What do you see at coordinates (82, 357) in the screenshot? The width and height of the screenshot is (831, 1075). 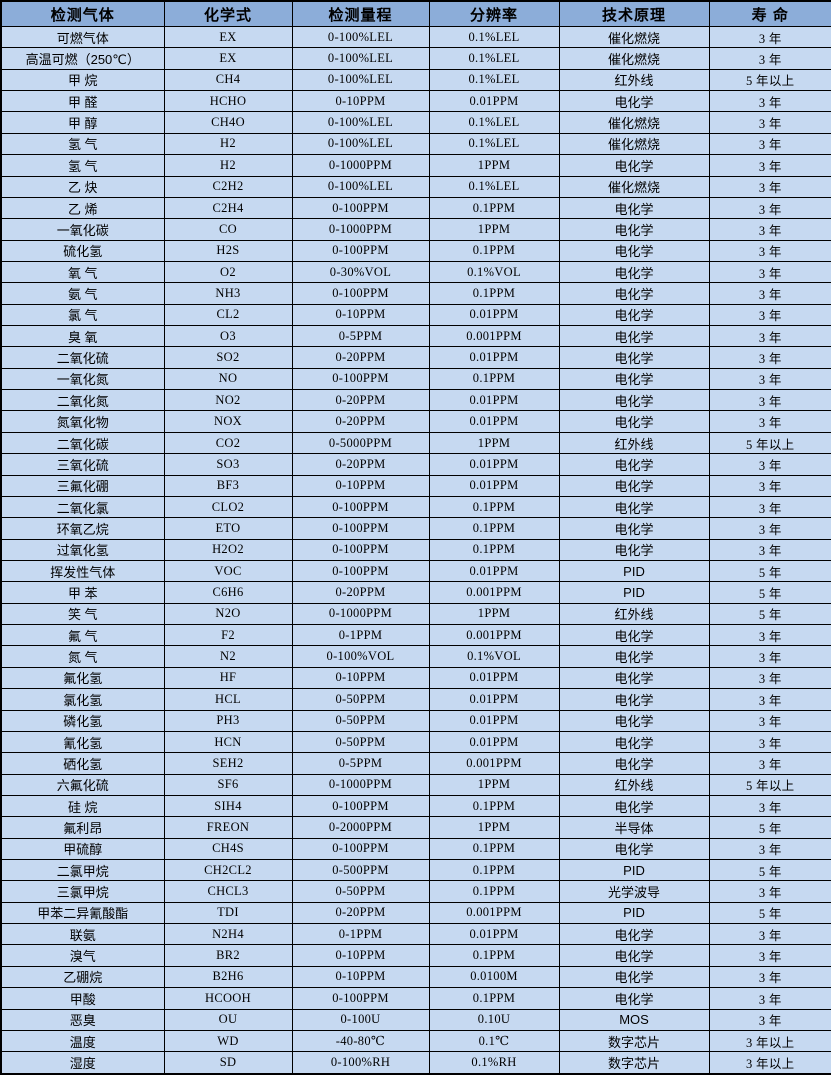 I see `cell-gas: 二氧化硫` at bounding box center [82, 357].